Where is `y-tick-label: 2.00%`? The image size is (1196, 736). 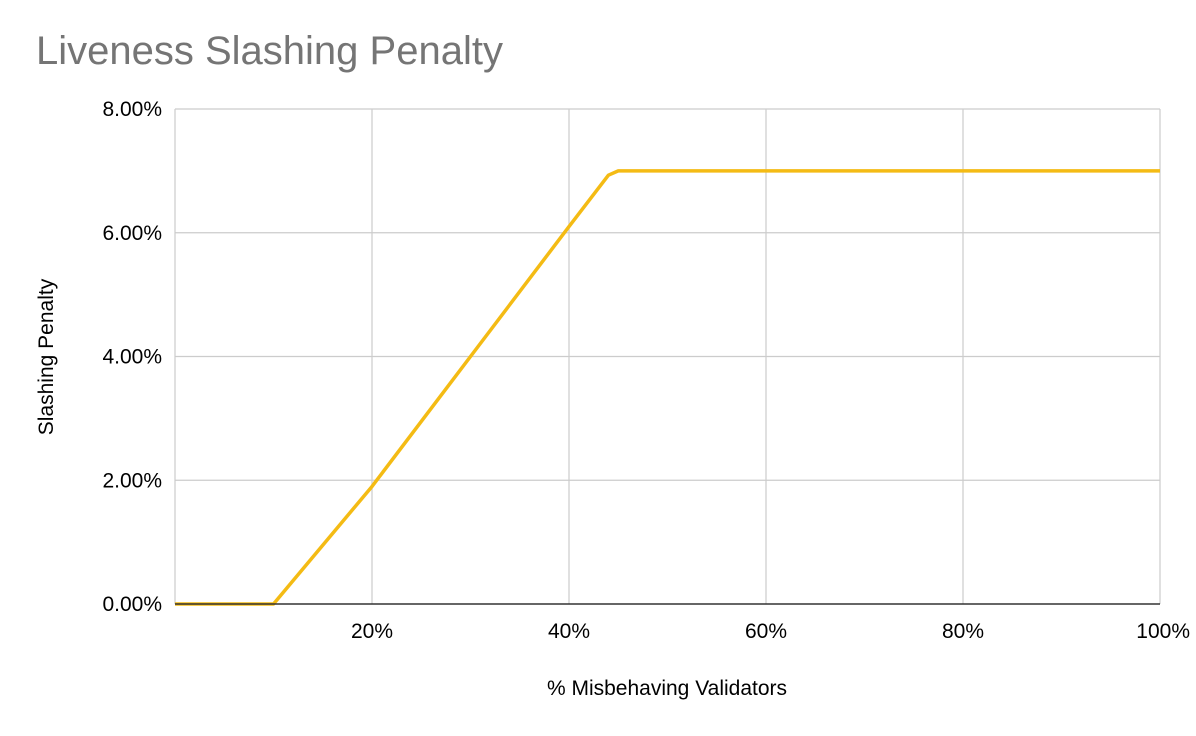
y-tick-label: 2.00% is located at coordinates (132, 480).